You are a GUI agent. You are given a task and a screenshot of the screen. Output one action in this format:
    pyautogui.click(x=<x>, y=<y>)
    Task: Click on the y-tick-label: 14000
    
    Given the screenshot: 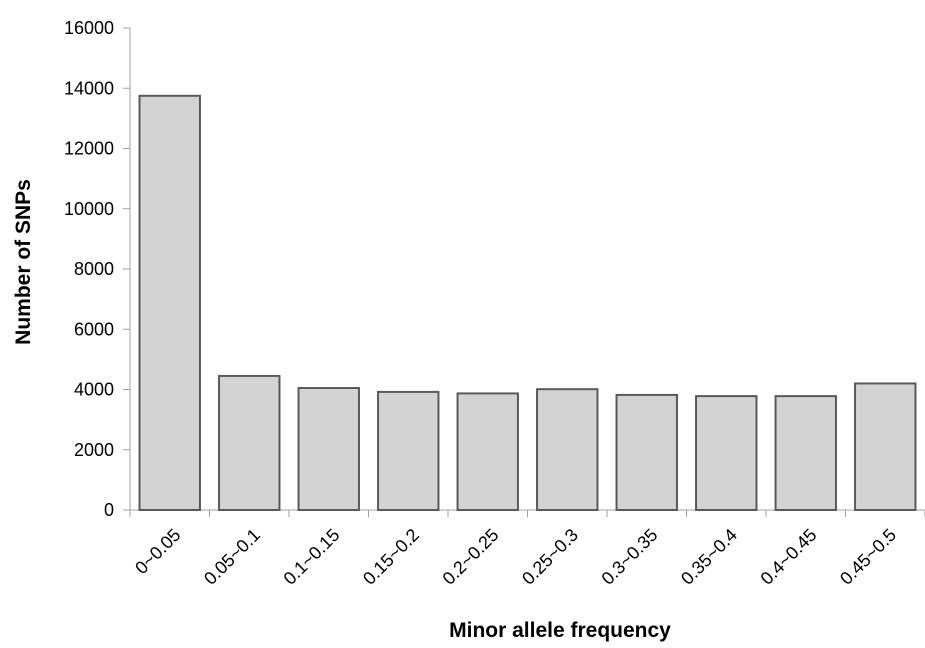 What is the action you would take?
    pyautogui.click(x=89, y=88)
    